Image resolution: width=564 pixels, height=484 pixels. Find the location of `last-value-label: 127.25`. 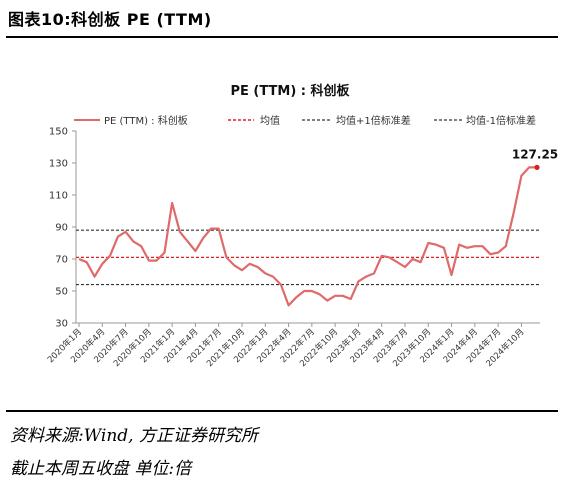

last-value-label: 127.25 is located at coordinates (535, 154).